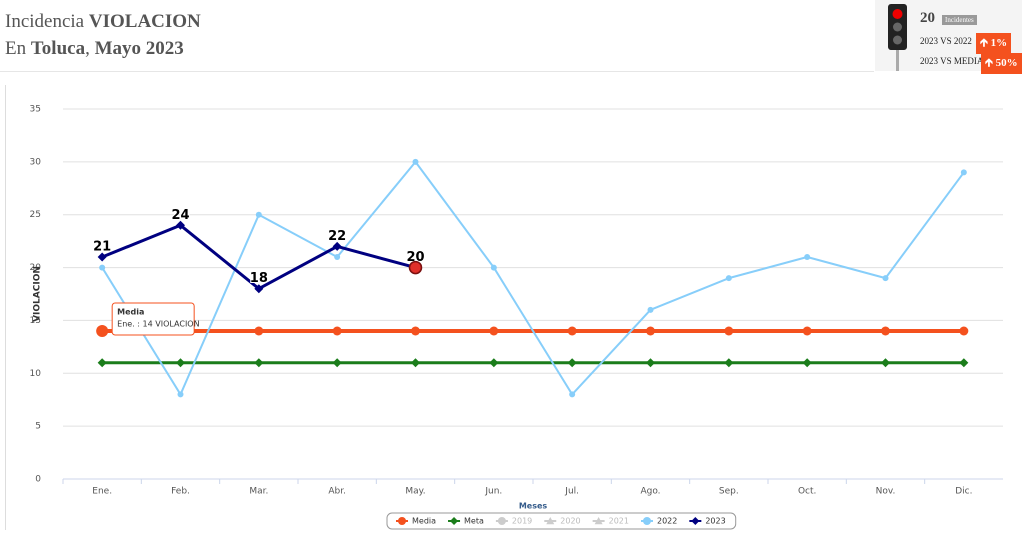  What do you see at coordinates (144, 21) in the screenshot?
I see `title-bold: VIOLACION` at bounding box center [144, 21].